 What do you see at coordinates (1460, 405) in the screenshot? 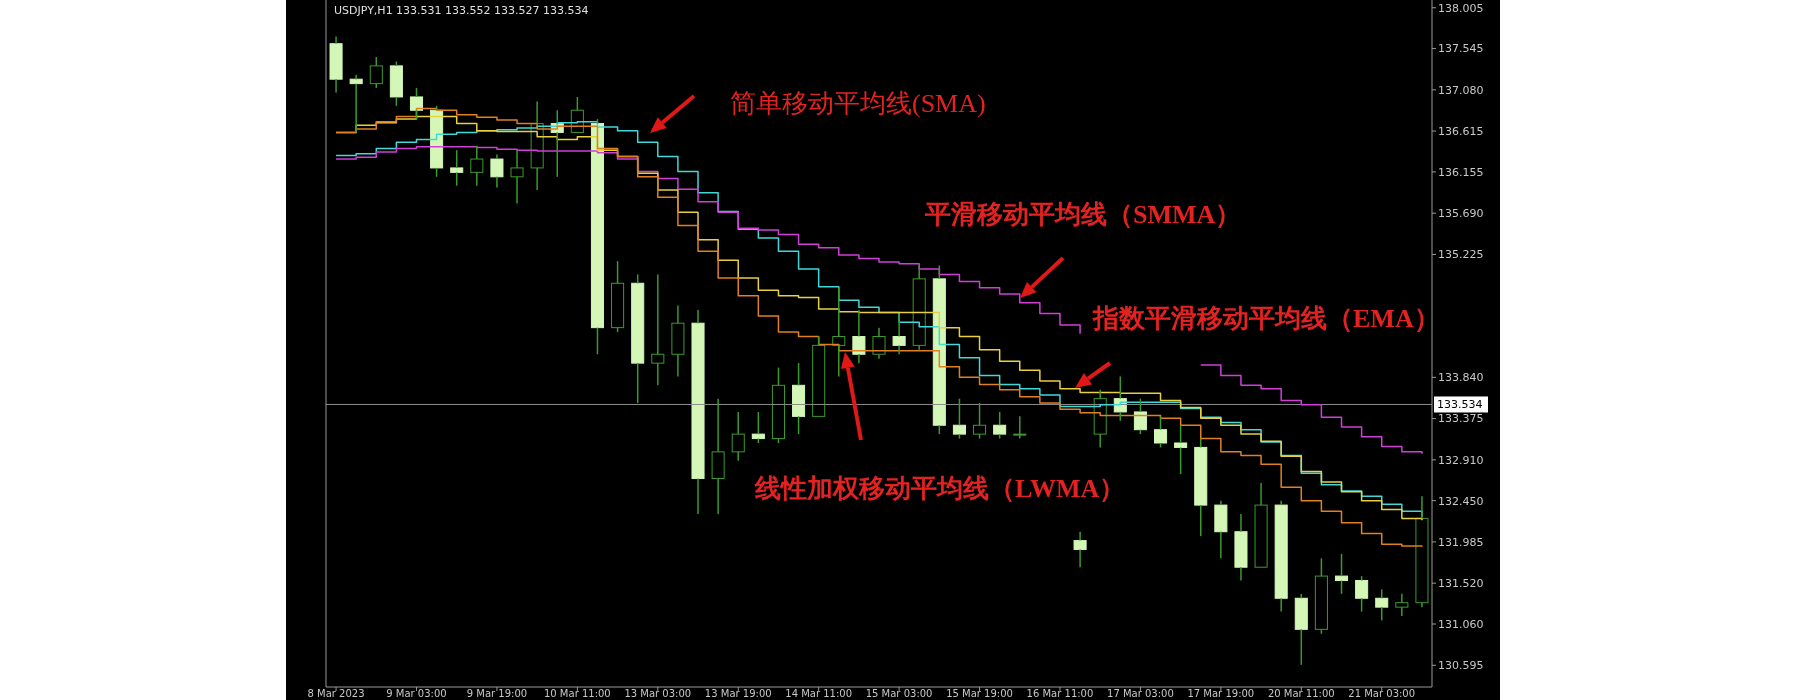
I see `ref-line-label: 133.534` at bounding box center [1460, 405].